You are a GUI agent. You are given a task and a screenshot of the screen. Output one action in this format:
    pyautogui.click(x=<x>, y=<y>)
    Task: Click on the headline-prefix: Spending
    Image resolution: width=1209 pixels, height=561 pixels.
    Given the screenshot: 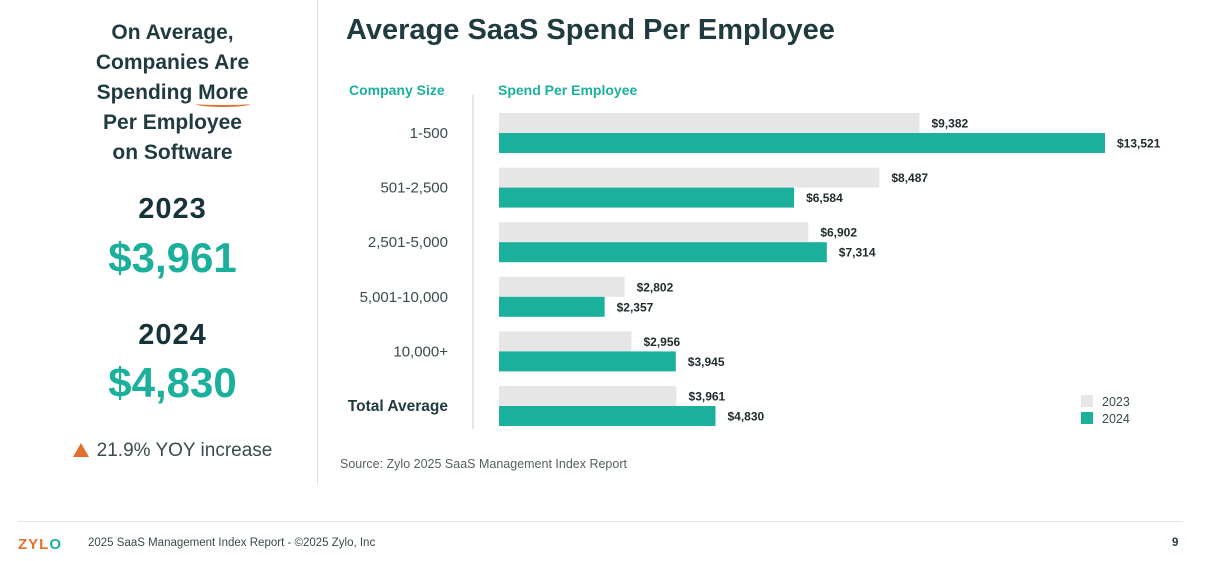 What is the action you would take?
    pyautogui.click(x=144, y=92)
    